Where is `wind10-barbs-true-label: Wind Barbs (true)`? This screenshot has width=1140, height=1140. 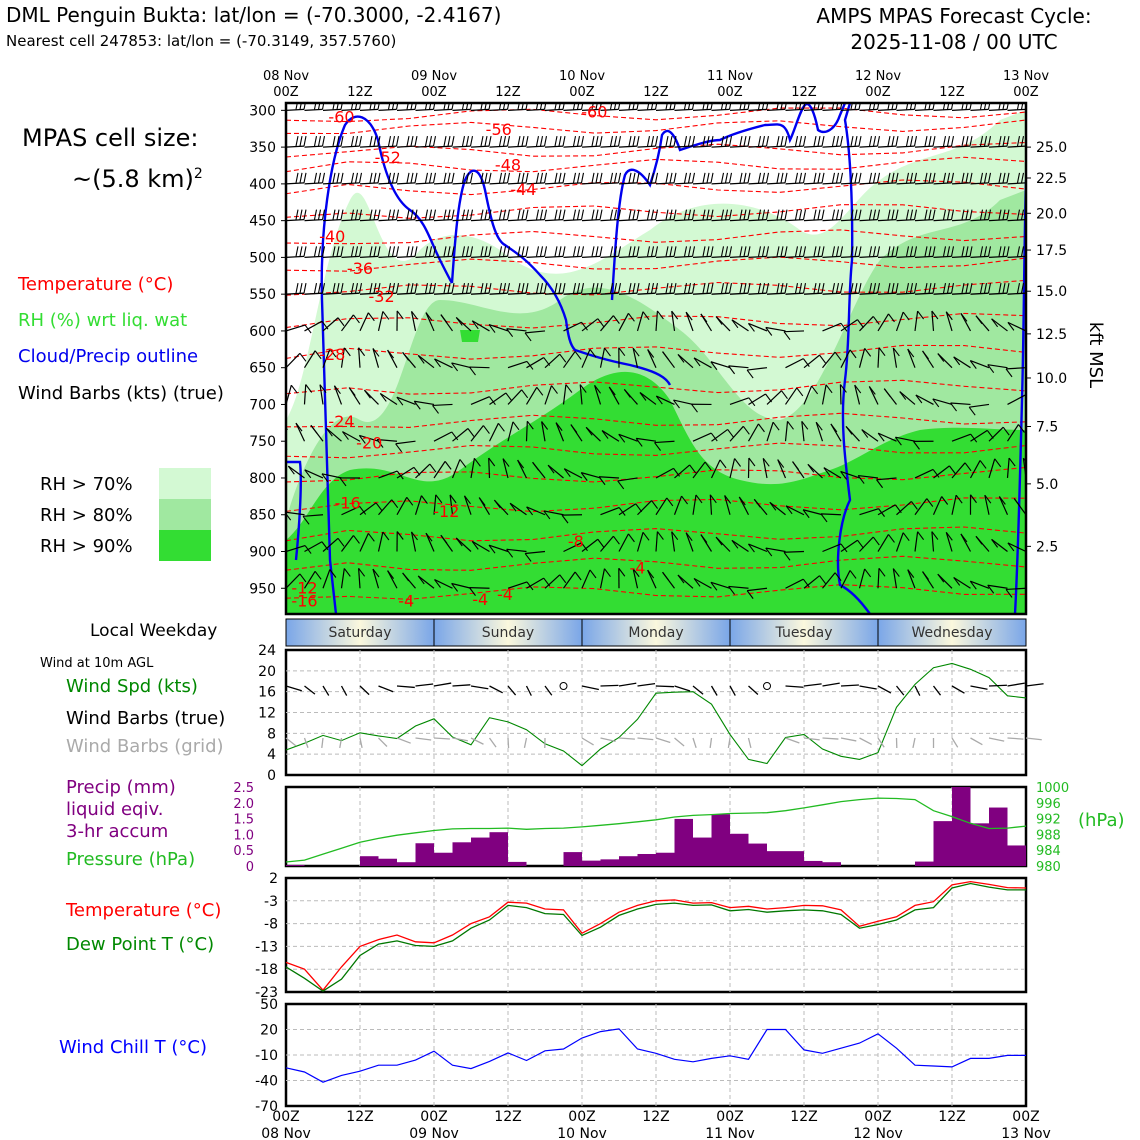 wind10-barbs-true-label: Wind Barbs (true) is located at coordinates (146, 718).